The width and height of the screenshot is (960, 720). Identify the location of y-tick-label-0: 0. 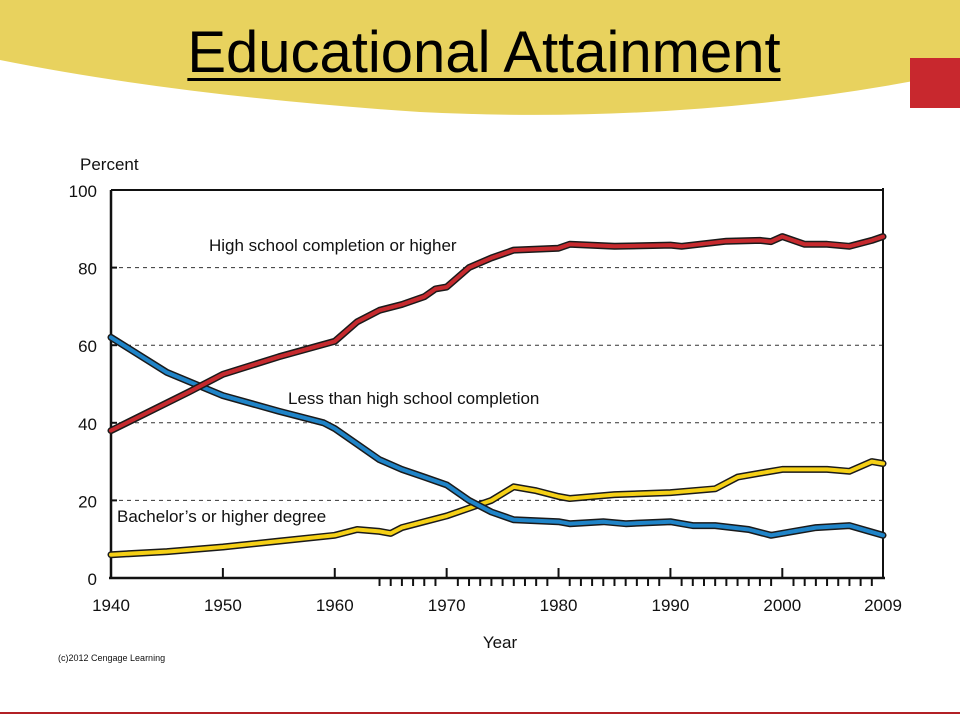
(92, 579).